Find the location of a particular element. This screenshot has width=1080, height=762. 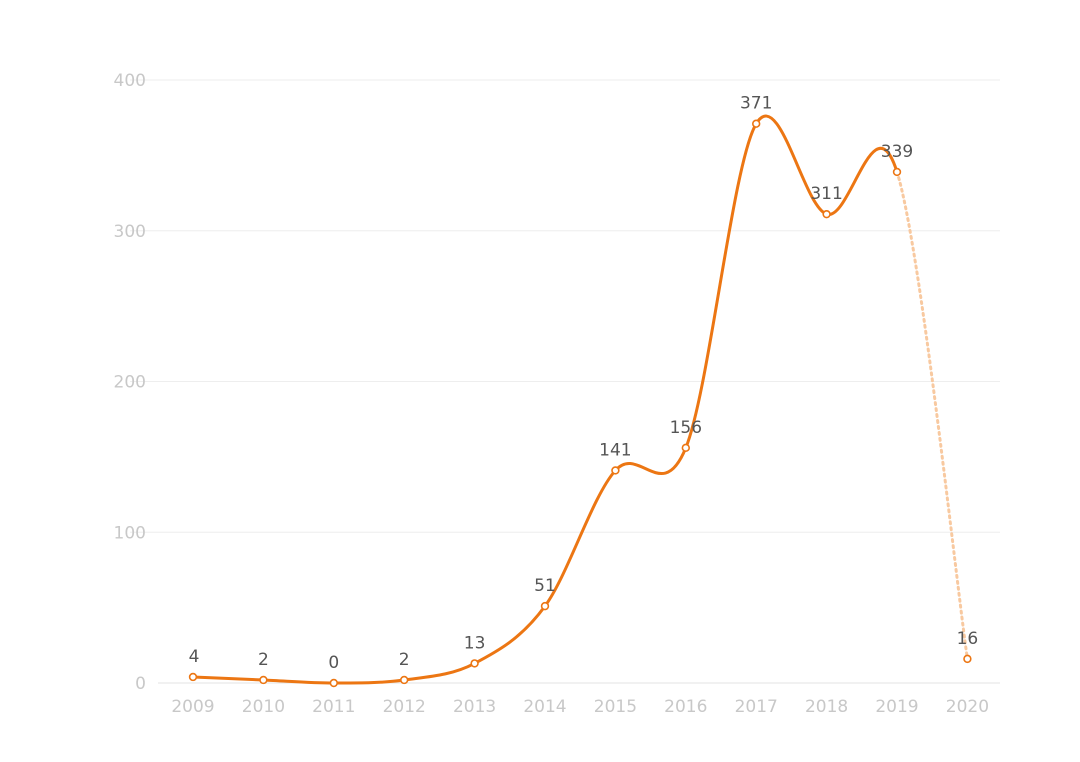

x-tick-label: 2016 is located at coordinates (685, 707).